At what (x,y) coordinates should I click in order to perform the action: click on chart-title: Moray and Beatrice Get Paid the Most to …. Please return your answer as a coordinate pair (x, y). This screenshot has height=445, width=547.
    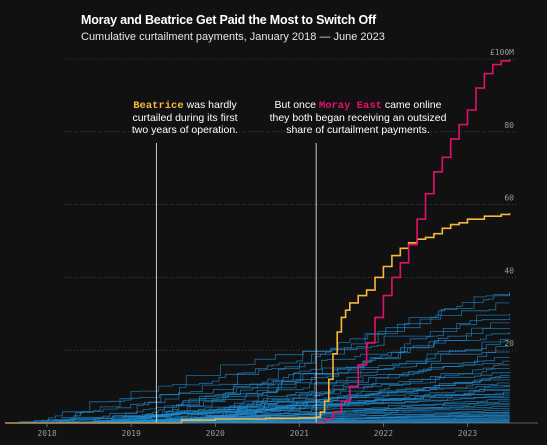
    Looking at the image, I should click on (228, 20).